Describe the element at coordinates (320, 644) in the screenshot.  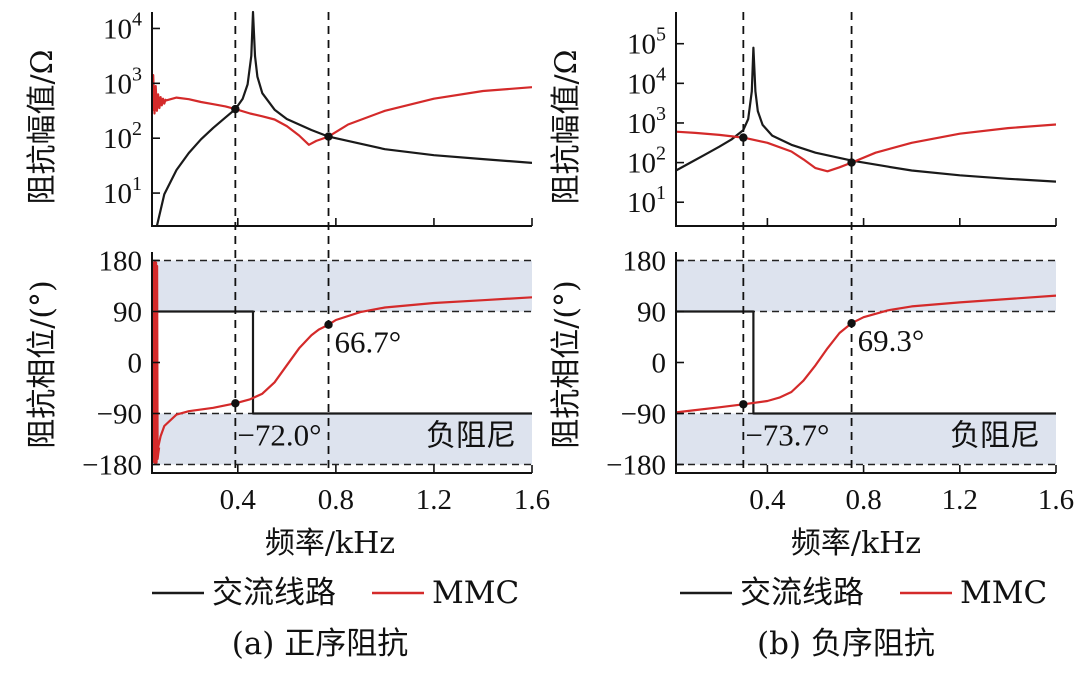
I see `panel-caption: (a) 正序阻抗` at that location.